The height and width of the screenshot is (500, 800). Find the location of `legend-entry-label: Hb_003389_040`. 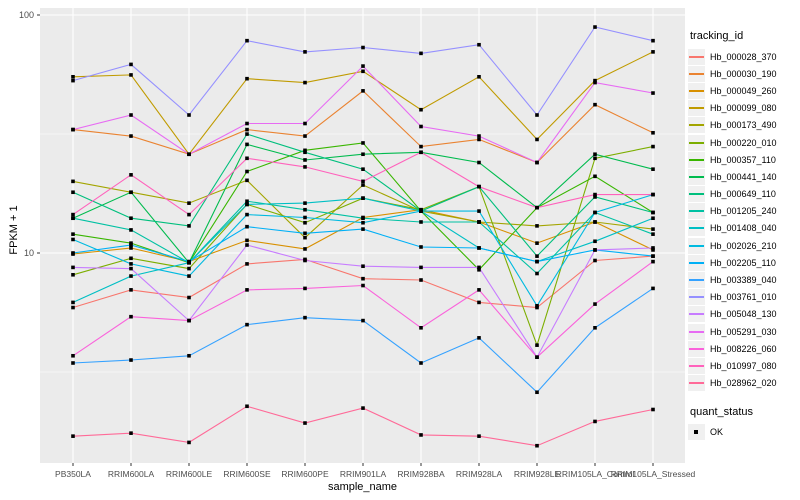

legend-entry-label: Hb_003389_040 is located at coordinates (743, 280).